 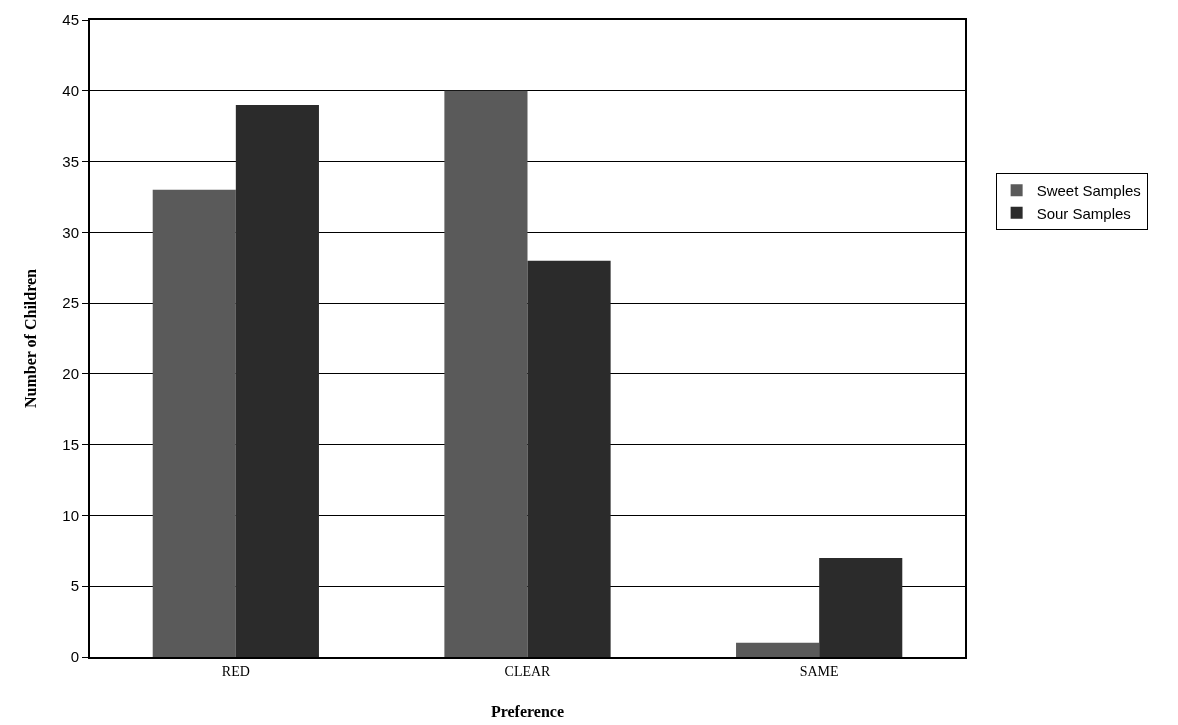 What do you see at coordinates (70, 20) in the screenshot?
I see `y-tick-label: 45` at bounding box center [70, 20].